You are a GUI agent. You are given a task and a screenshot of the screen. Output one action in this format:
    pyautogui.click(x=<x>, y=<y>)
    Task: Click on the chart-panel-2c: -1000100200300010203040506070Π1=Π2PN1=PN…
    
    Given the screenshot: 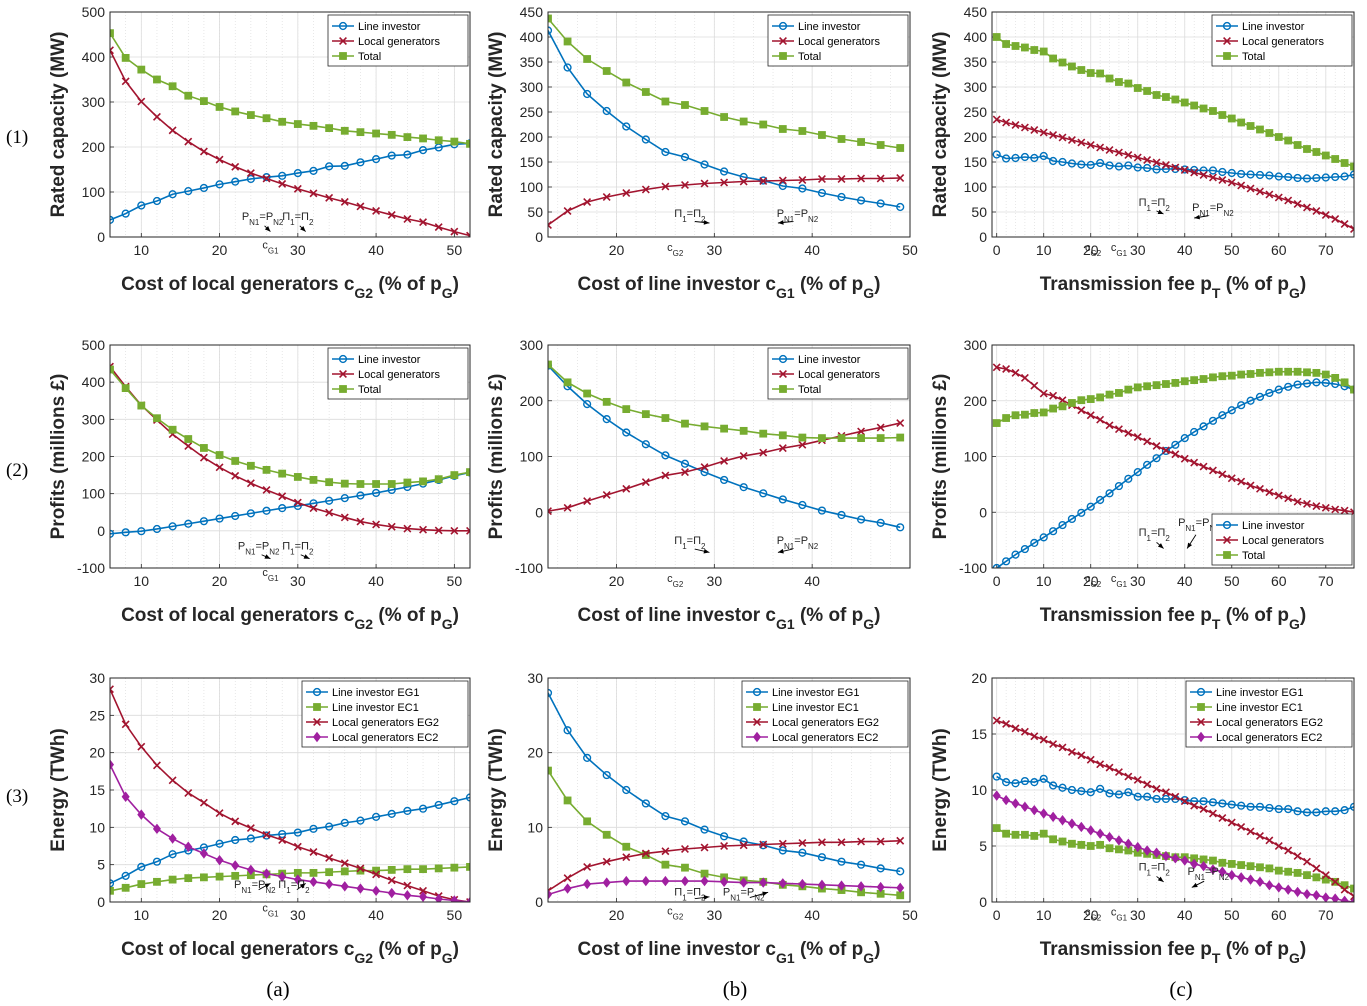 What is the action you would take?
    pyautogui.click(x=1142, y=484)
    